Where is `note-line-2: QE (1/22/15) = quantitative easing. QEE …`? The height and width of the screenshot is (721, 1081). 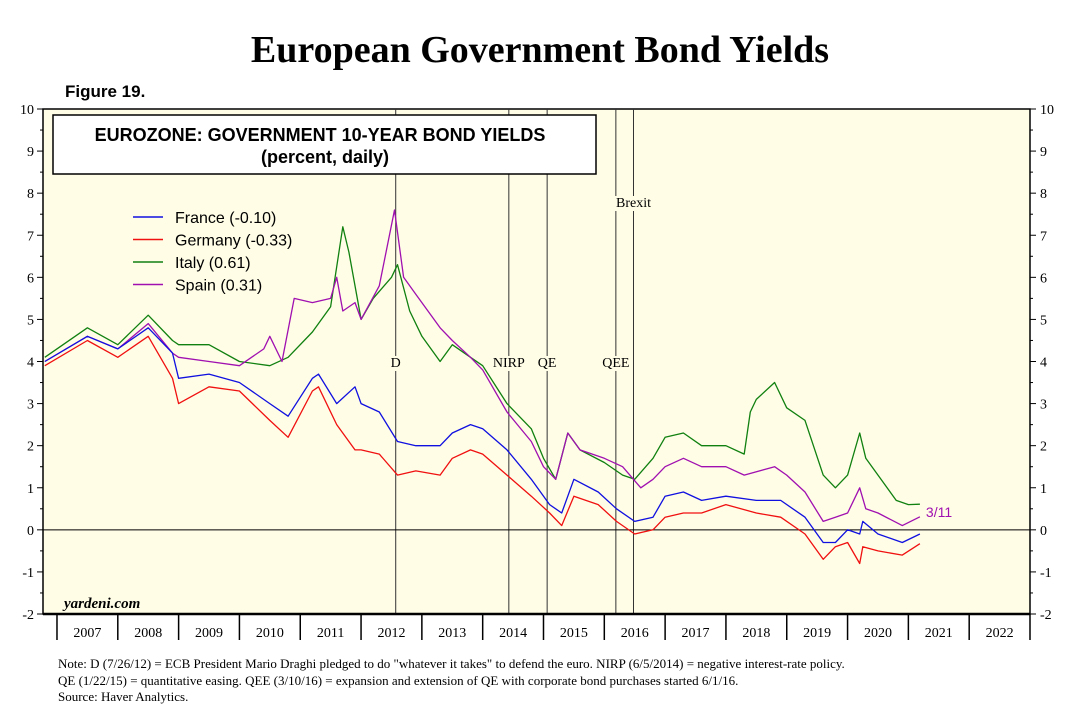 note-line-2: QE (1/22/15) = quantitative easing. QEE … is located at coordinates (398, 680).